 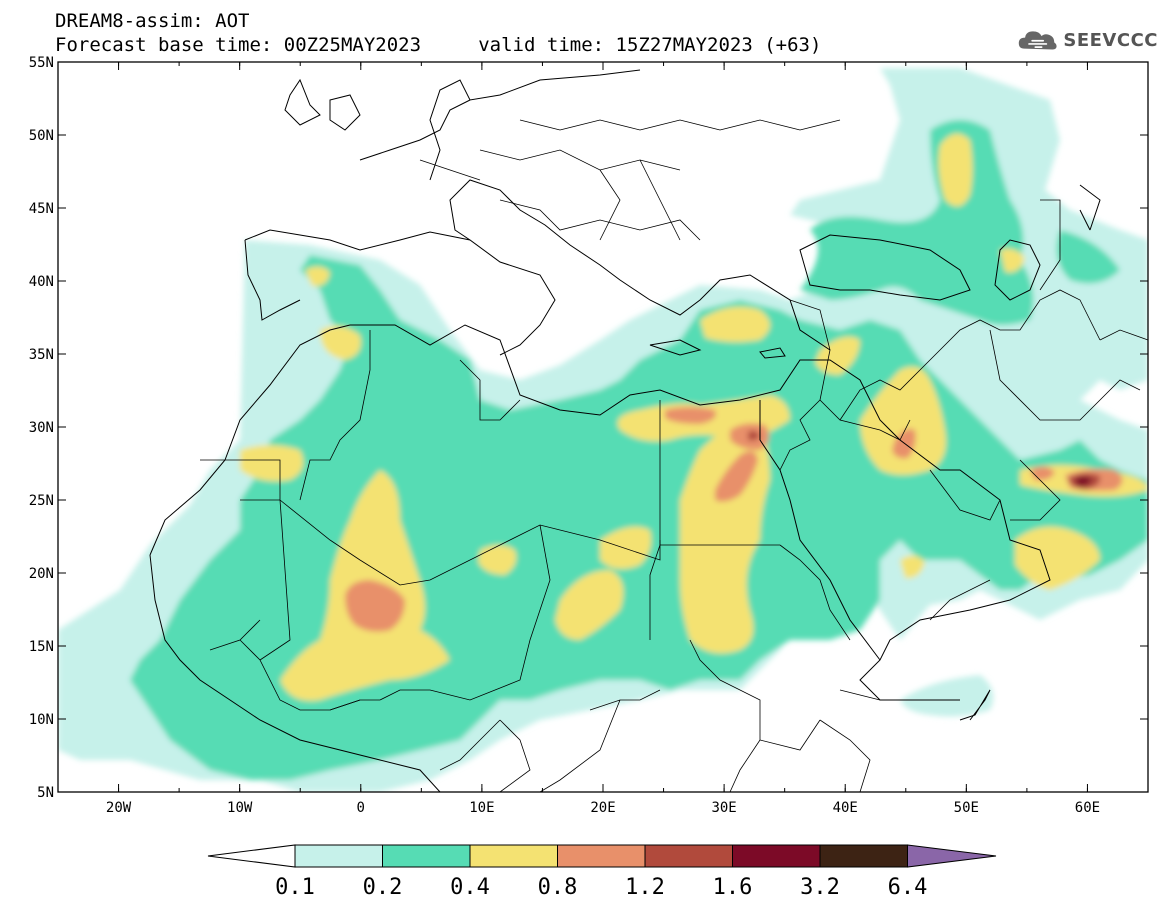 I want to click on colorbar-label: 1.2, so click(x=645, y=887).